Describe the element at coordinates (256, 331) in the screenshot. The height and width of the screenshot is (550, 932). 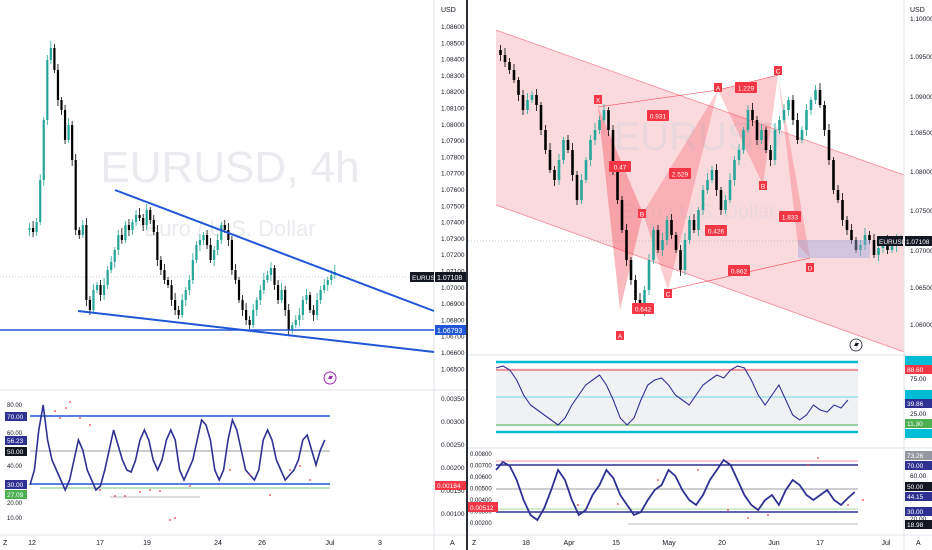
I see `lower-trendline` at that location.